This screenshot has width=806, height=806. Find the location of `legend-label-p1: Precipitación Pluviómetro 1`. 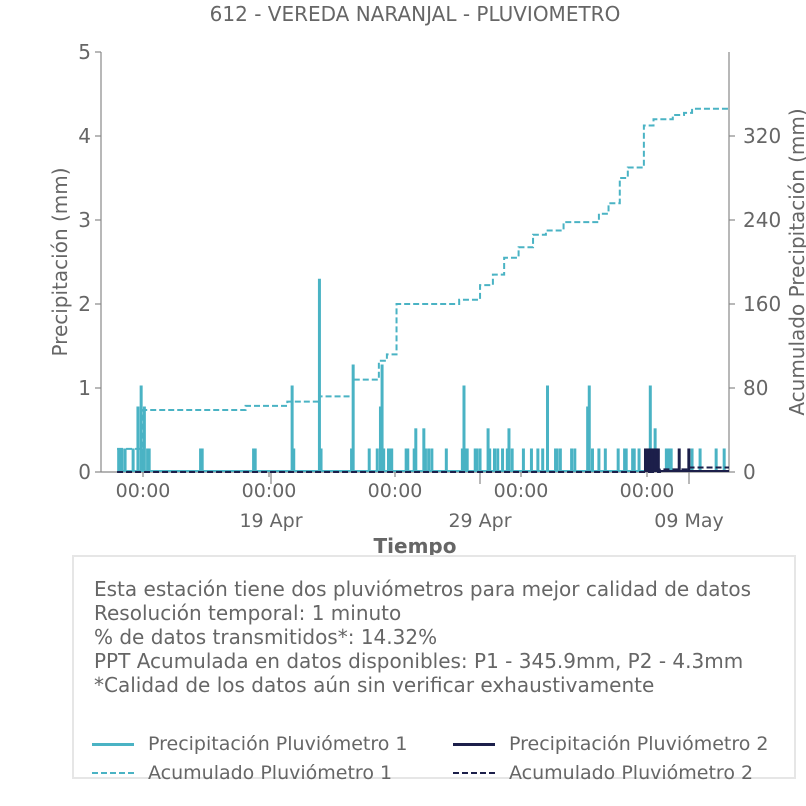

legend-label-p1: Precipitación Pluviómetro 1 is located at coordinates (278, 744).